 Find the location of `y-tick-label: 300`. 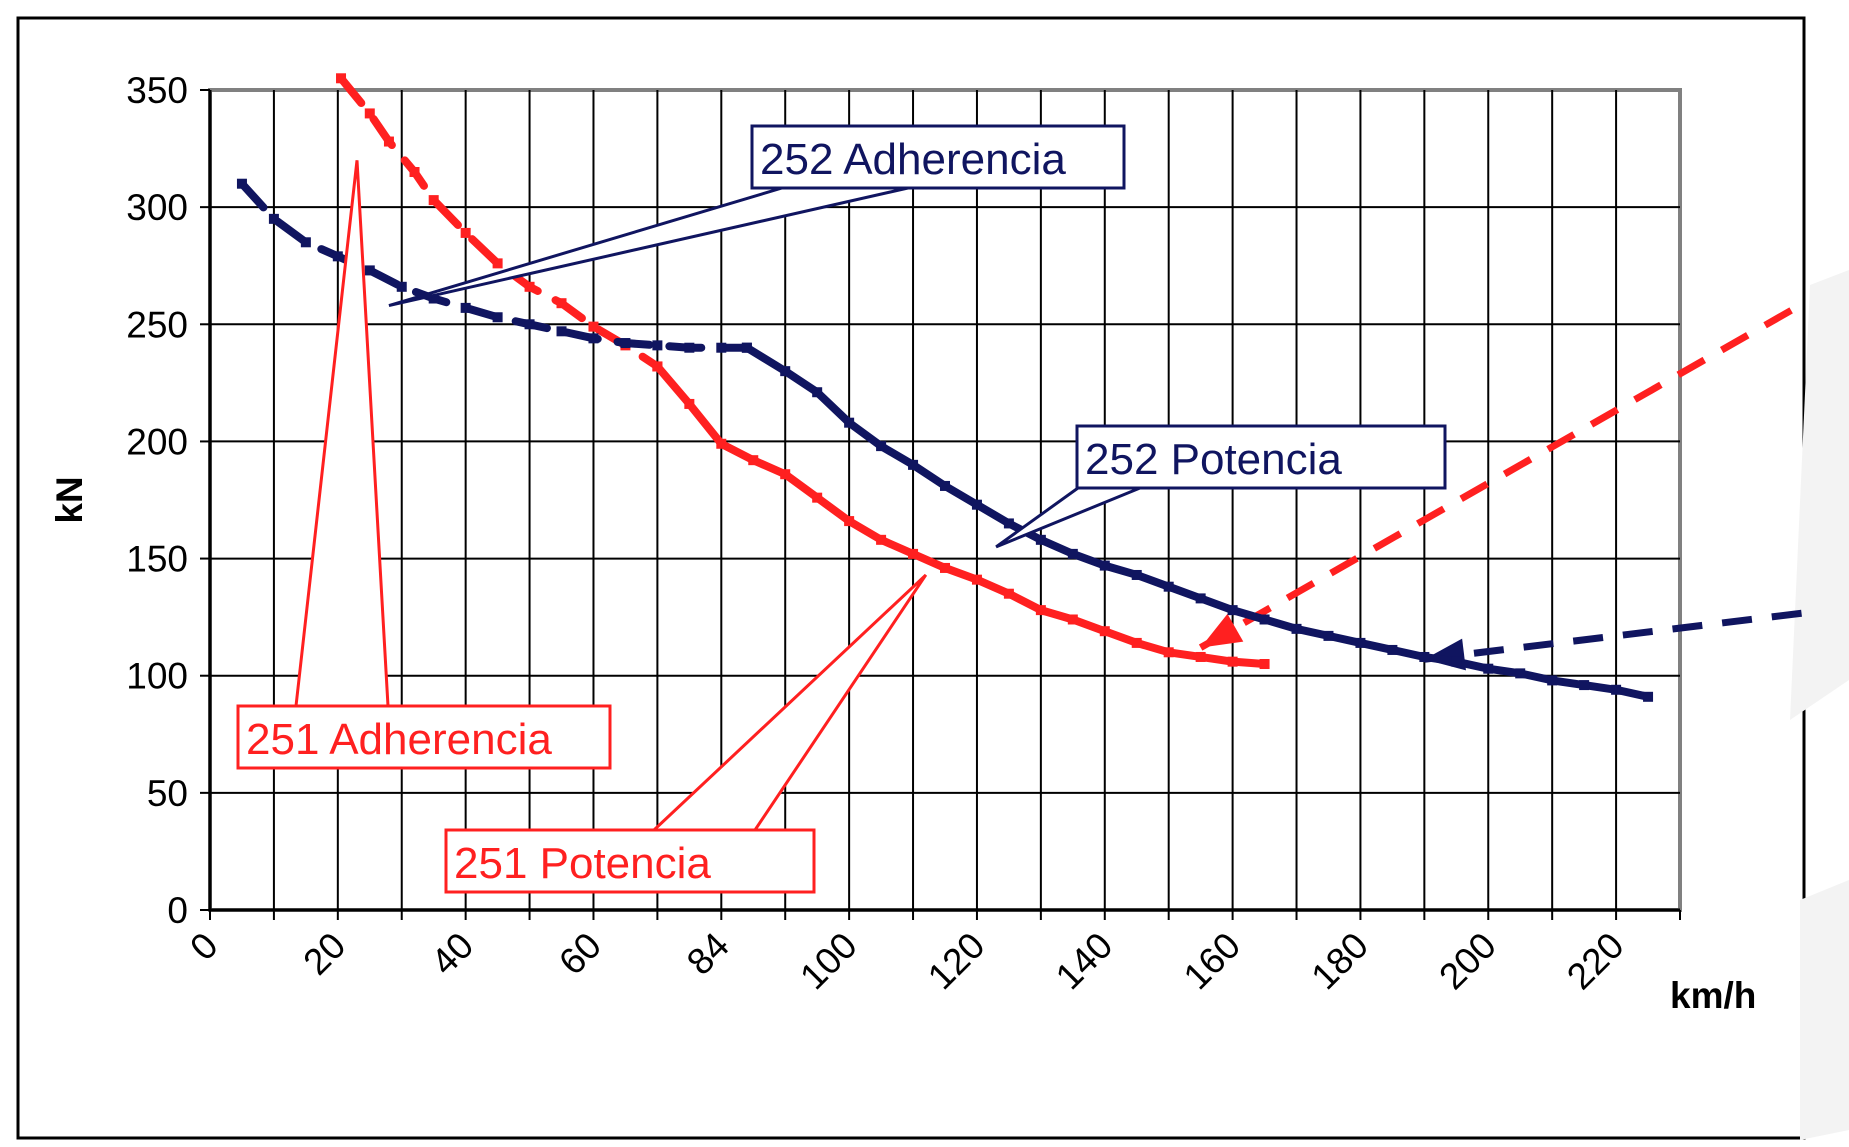

y-tick-label: 300 is located at coordinates (157, 207).